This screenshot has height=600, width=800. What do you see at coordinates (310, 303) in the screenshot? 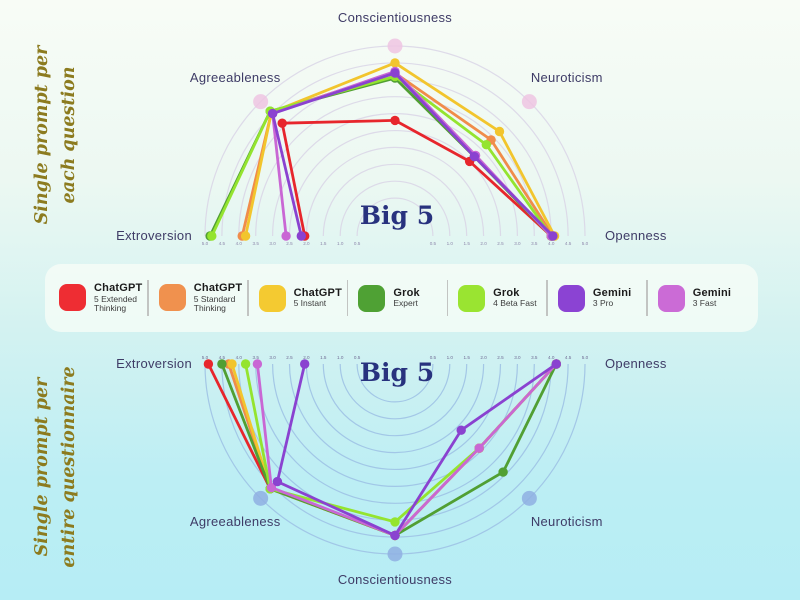
I see `legend-model-variant: 5 Instant` at bounding box center [310, 303].